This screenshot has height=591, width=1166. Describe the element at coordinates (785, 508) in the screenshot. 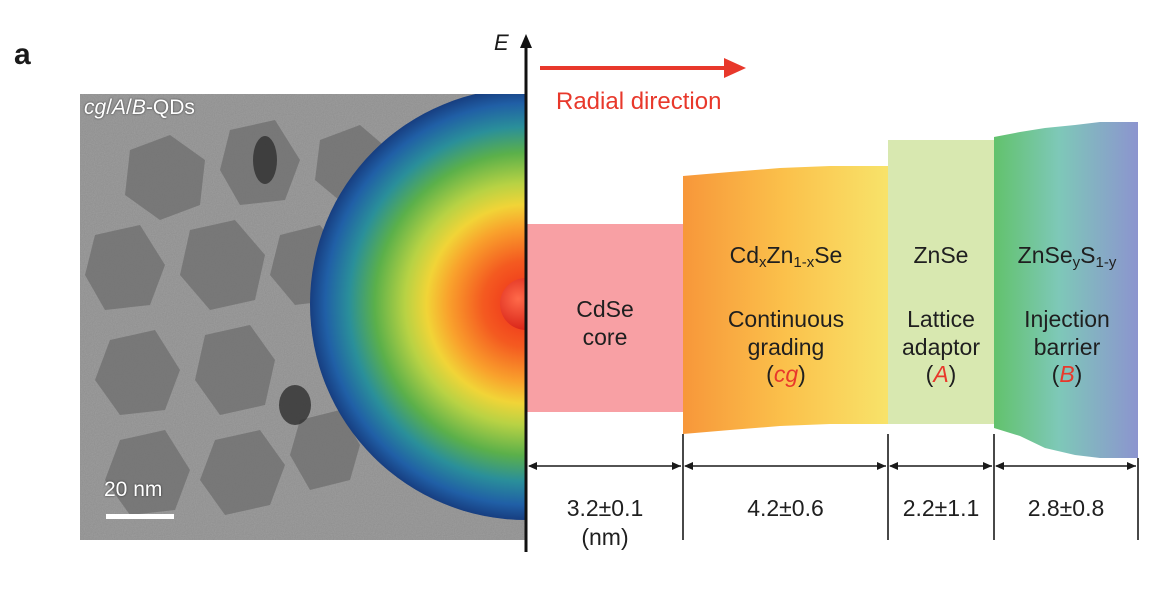

I see `cg-dimension: 4.2±0.6` at that location.